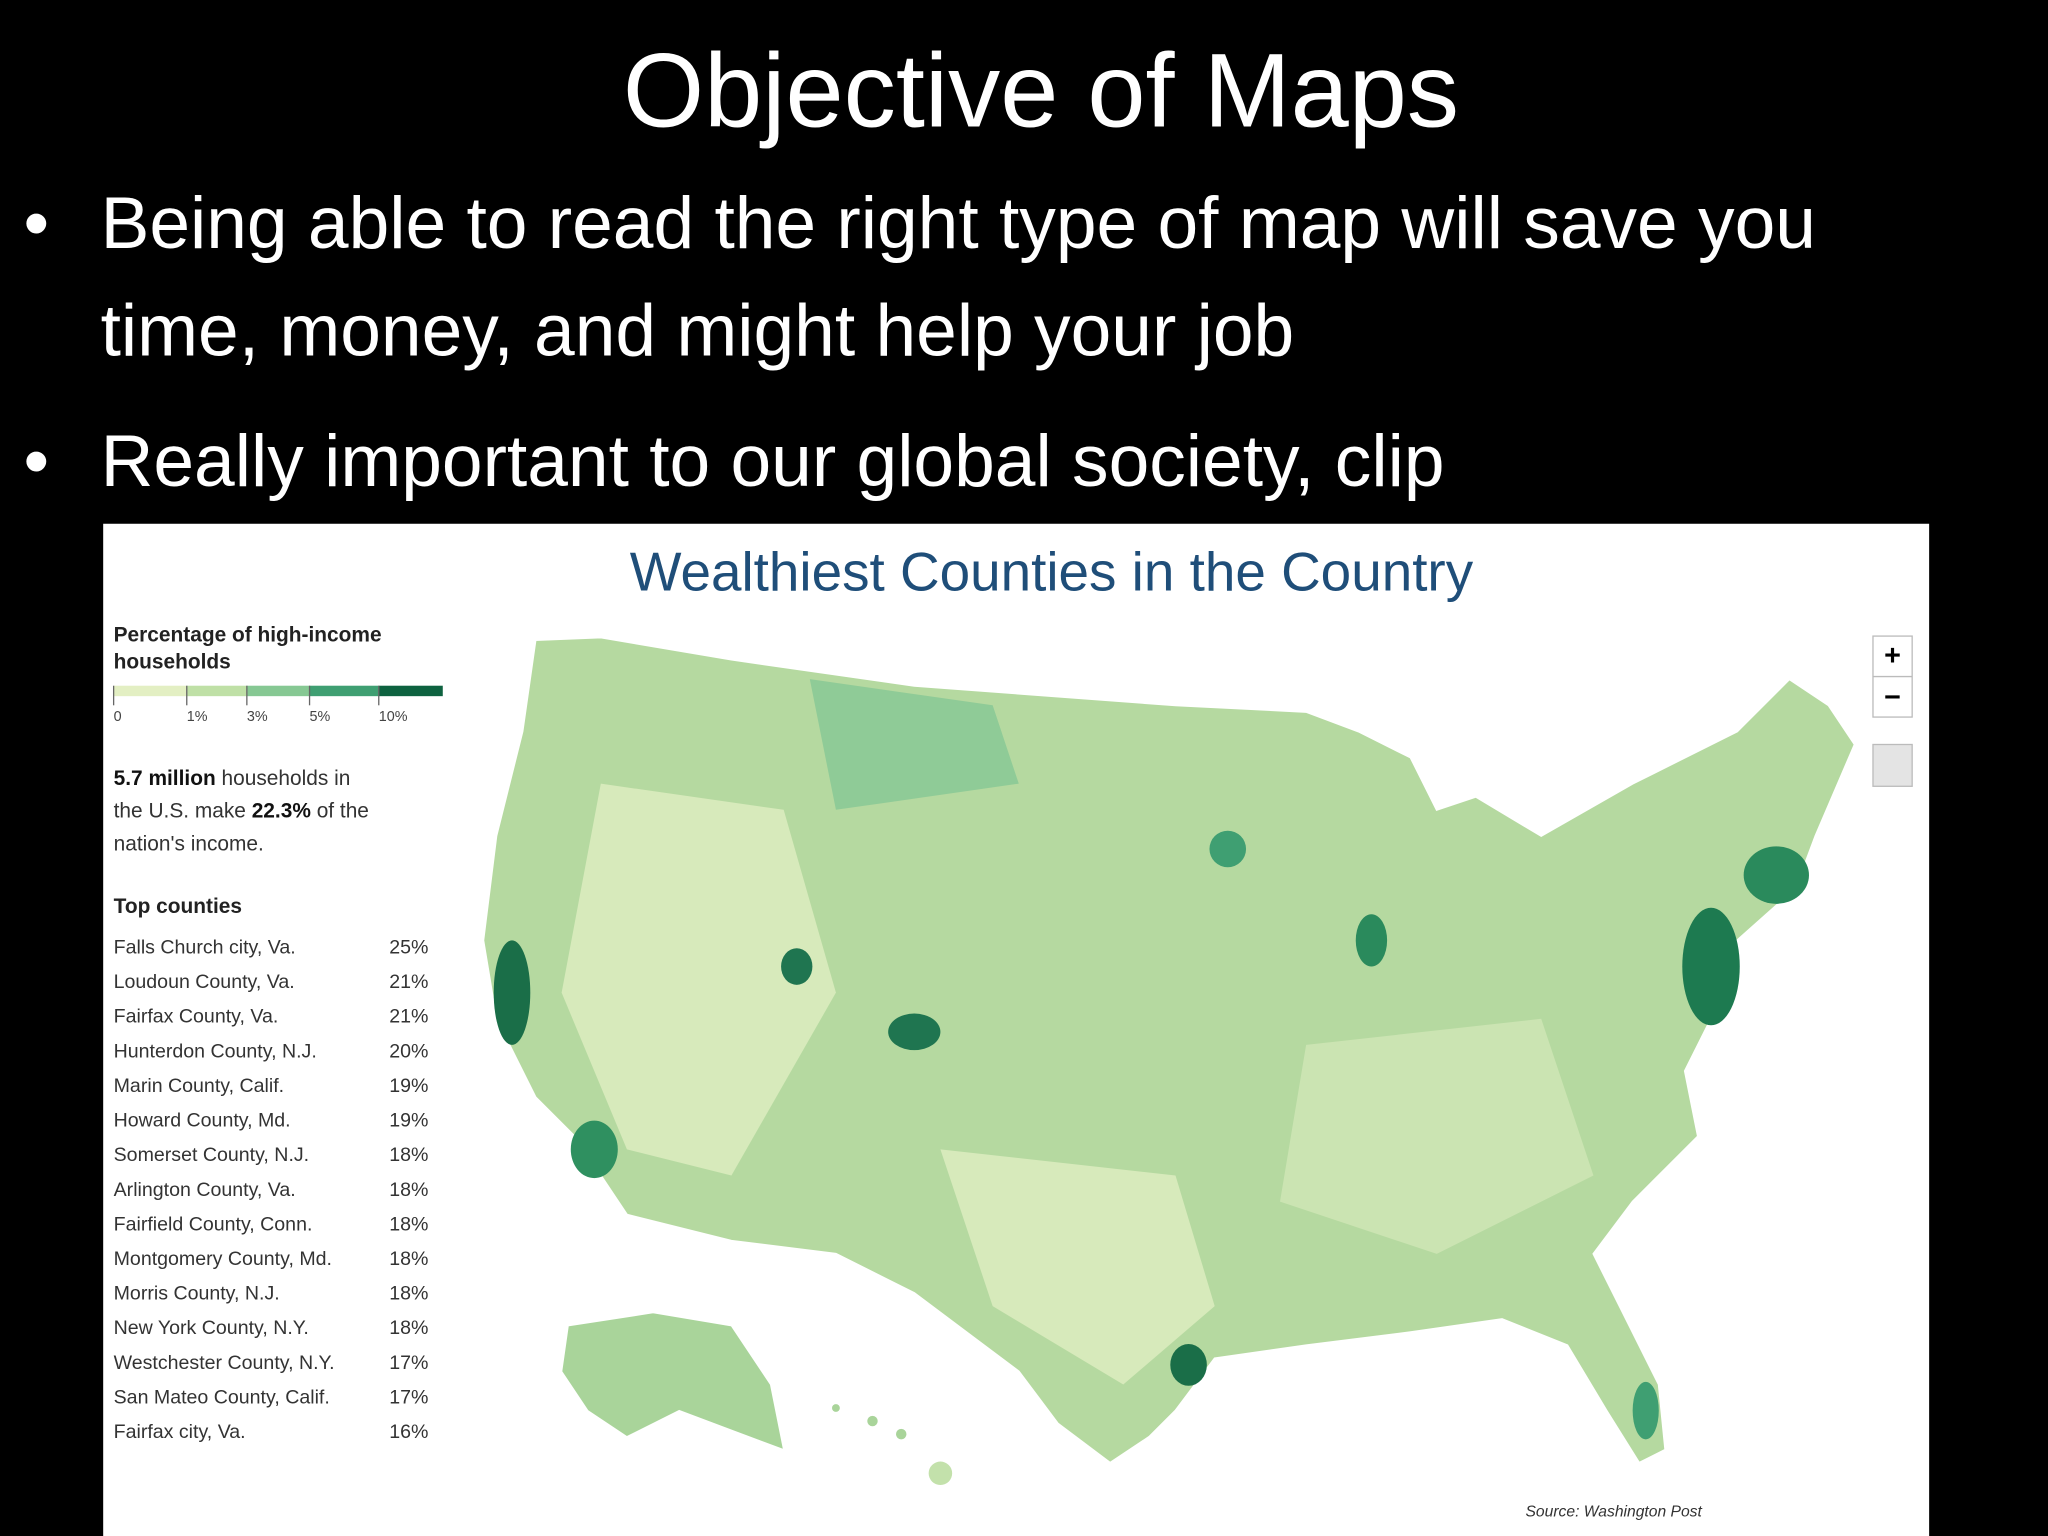 The width and height of the screenshot is (2048, 1536). What do you see at coordinates (196, 1017) in the screenshot?
I see `county-name: Fairfax County, Va.` at bounding box center [196, 1017].